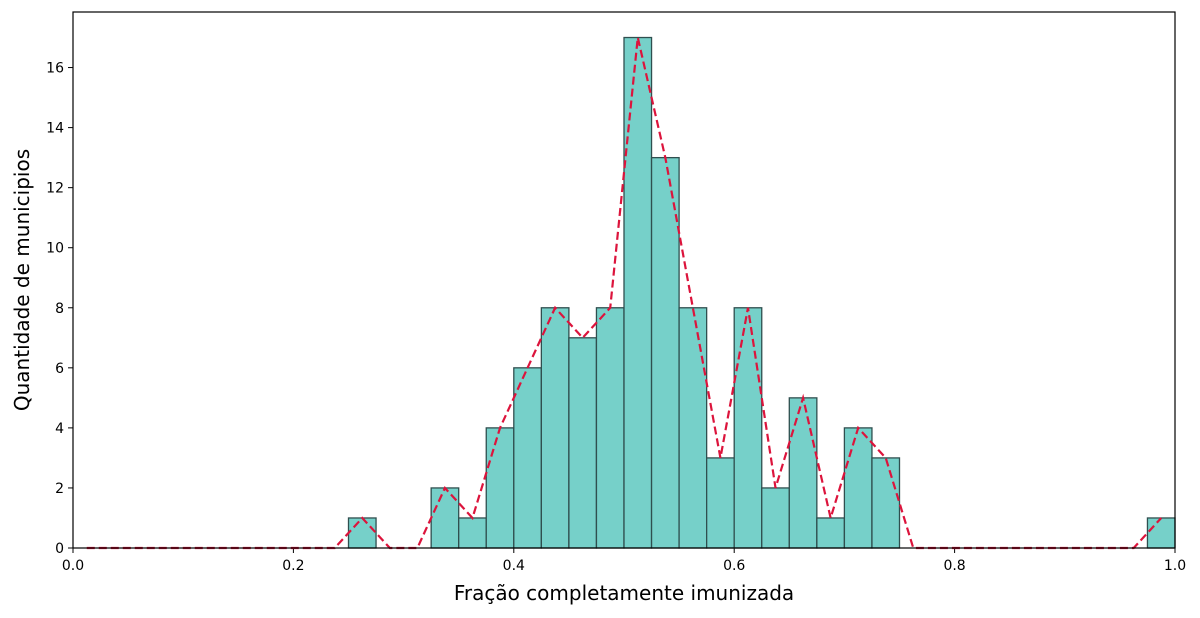  Describe the element at coordinates (954, 566) in the screenshot. I see `x-tick-label: 0.8` at that location.